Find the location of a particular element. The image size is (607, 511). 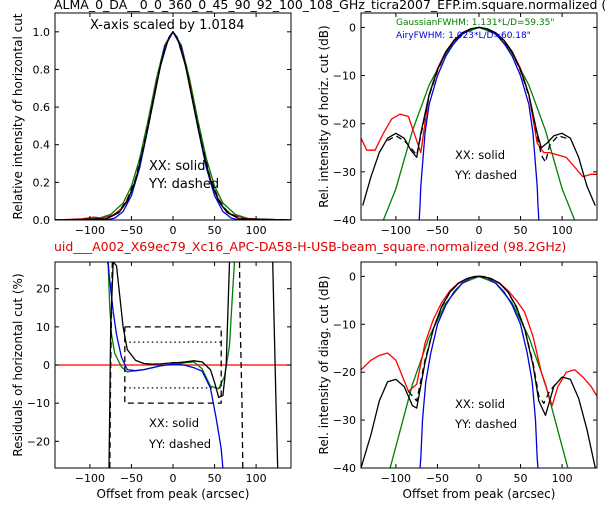

y-tick-label: 0.2 is located at coordinates (42, 182).